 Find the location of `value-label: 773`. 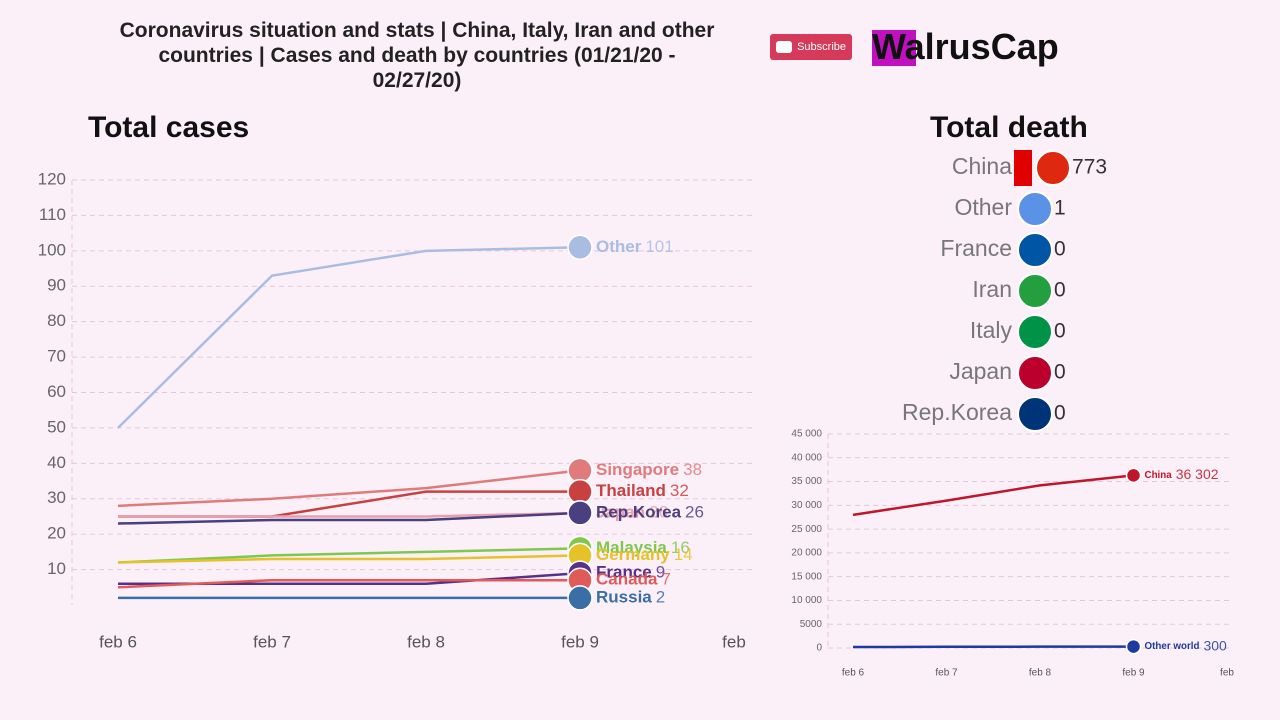

value-label: 773 is located at coordinates (1089, 167).